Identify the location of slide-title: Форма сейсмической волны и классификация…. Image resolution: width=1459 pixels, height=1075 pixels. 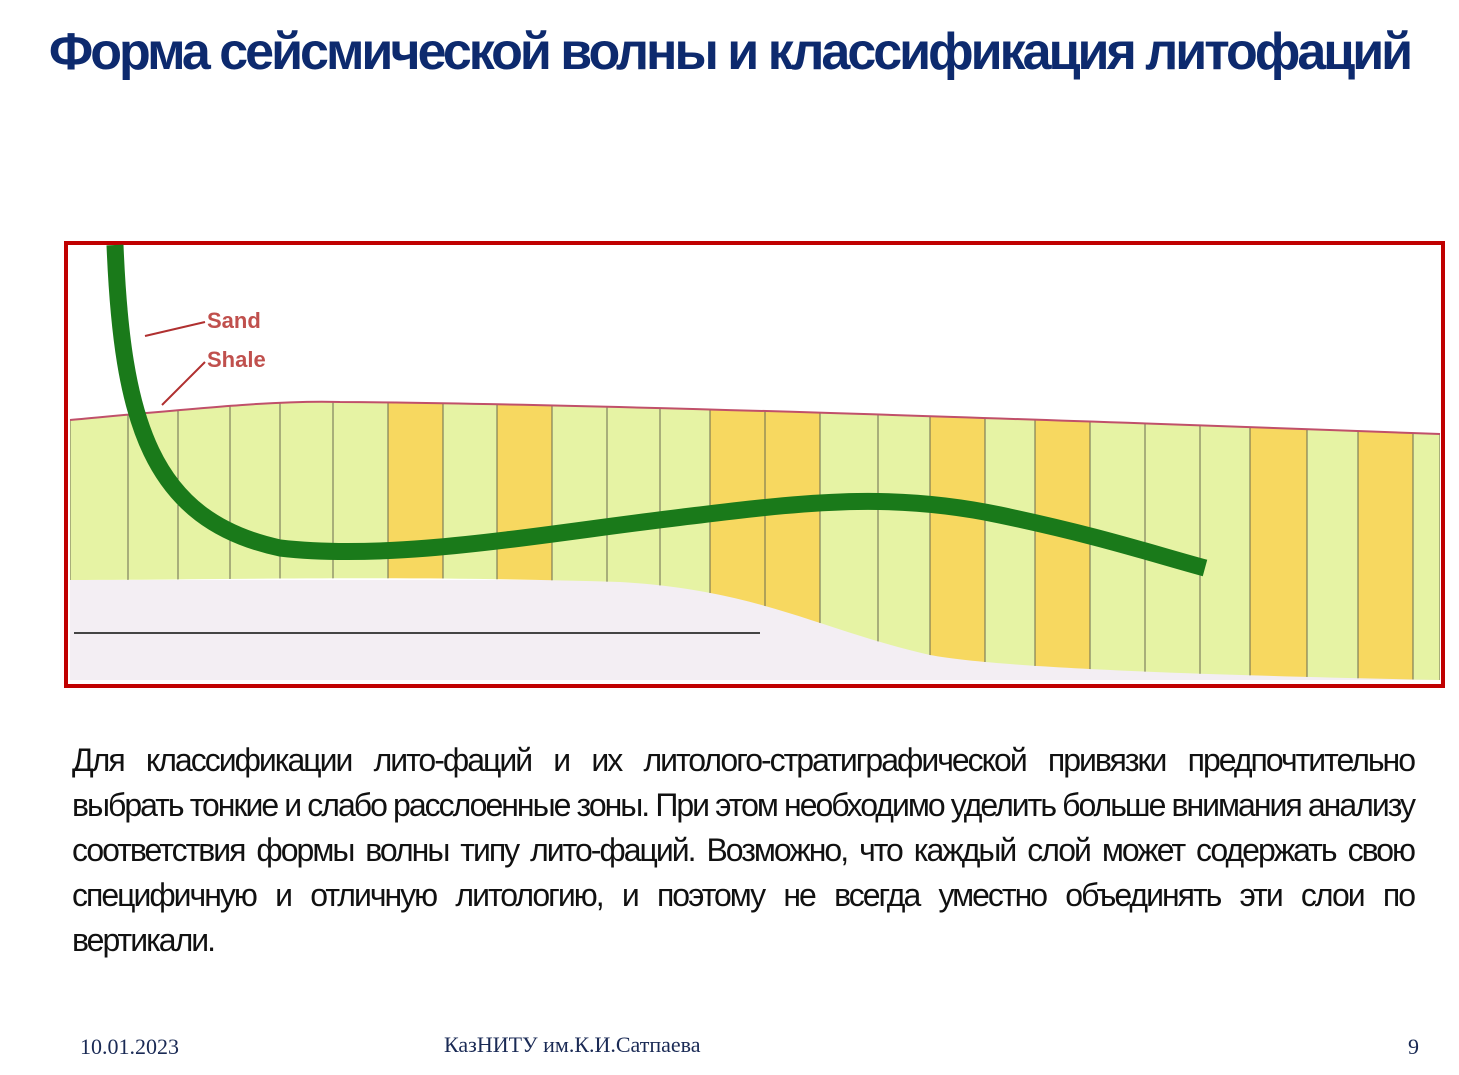
(730, 52).